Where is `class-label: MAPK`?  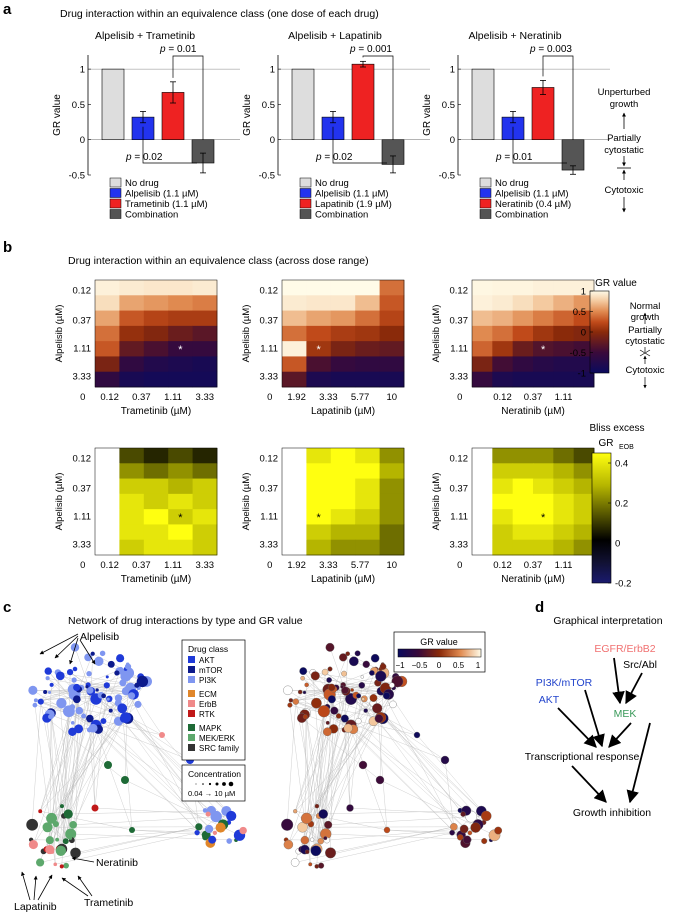
class-label: MAPK is located at coordinates (210, 728).